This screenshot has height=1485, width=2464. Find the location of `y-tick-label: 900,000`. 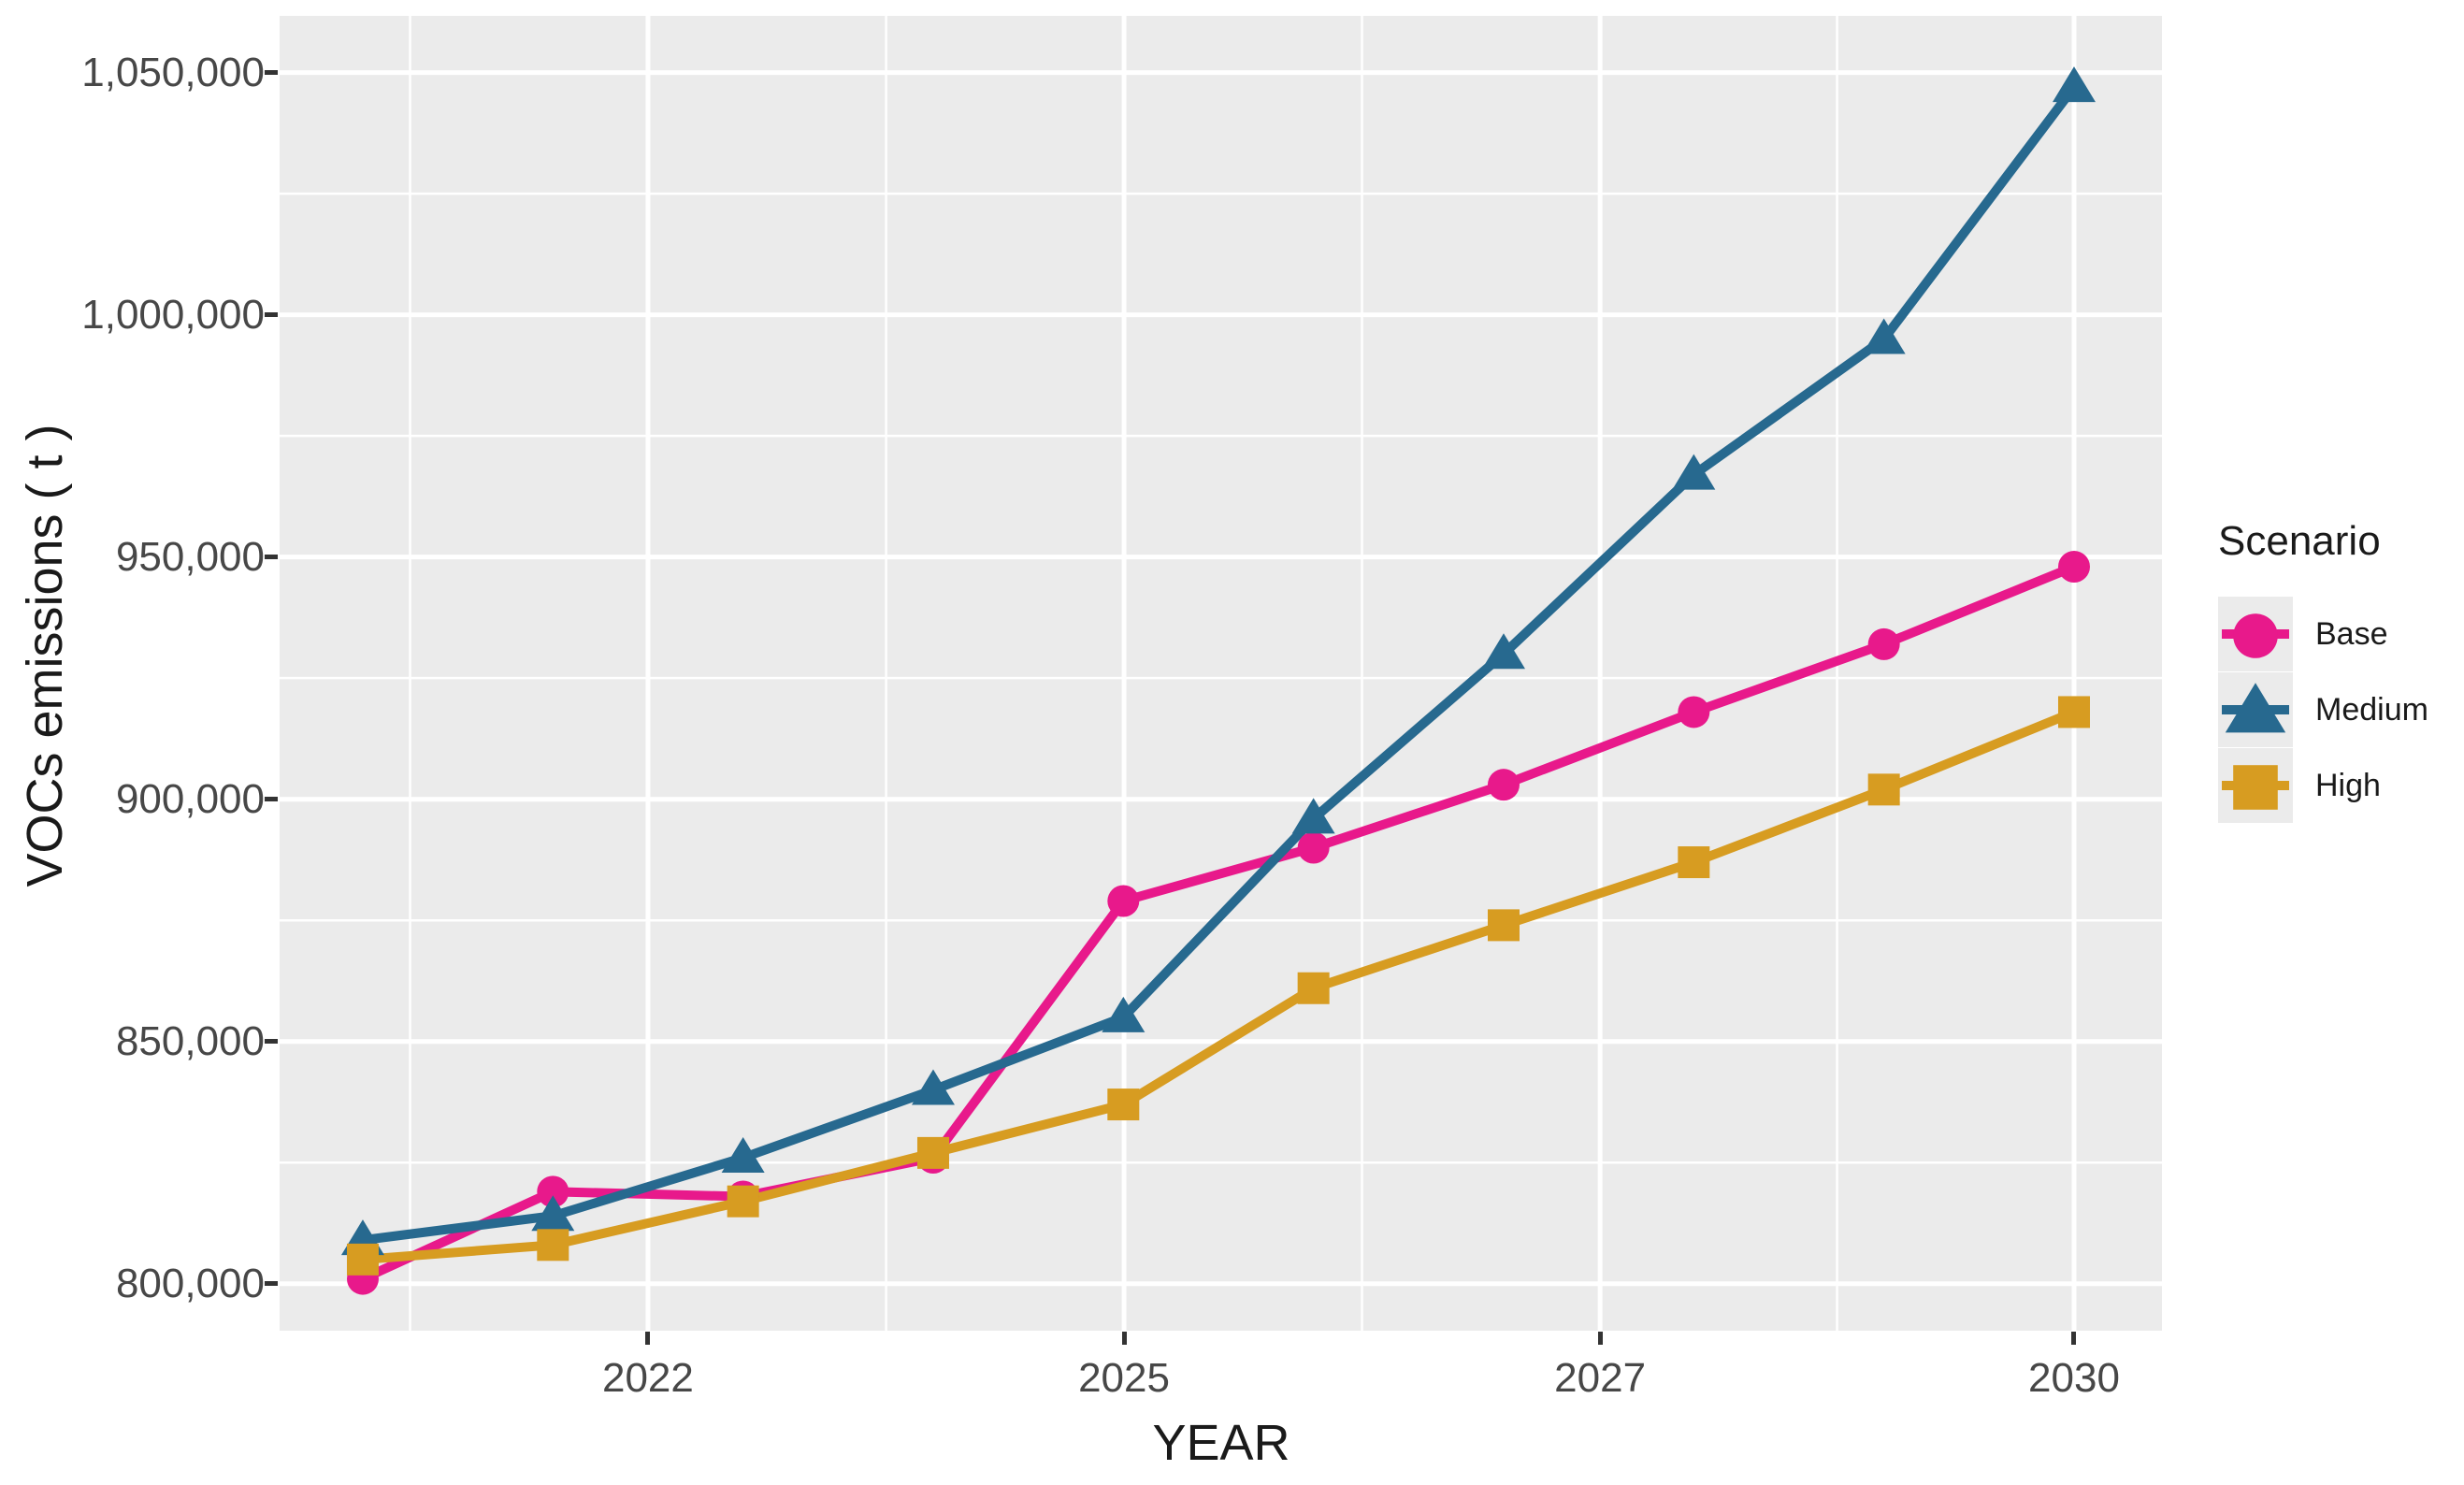

y-tick-label: 900,000 is located at coordinates (190, 798).